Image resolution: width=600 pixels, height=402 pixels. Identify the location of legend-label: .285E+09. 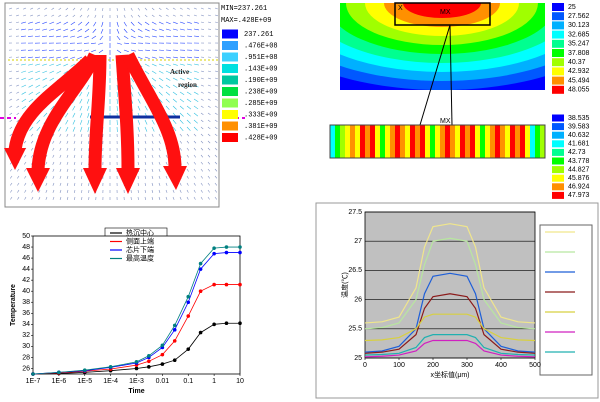
(261, 104).